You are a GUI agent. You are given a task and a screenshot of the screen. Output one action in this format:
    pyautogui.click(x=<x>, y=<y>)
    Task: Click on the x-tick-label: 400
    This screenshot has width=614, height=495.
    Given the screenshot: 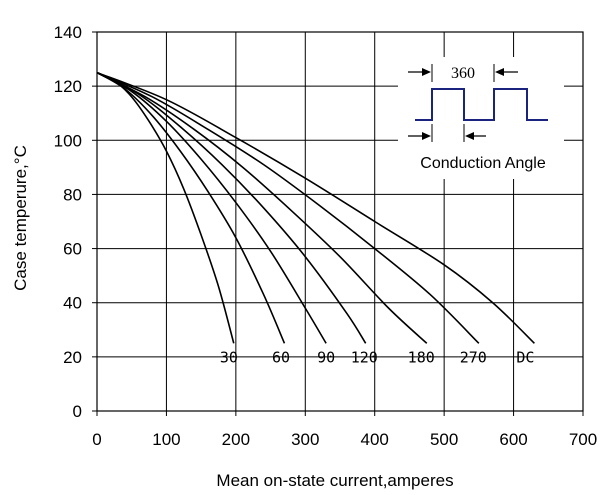 What is the action you would take?
    pyautogui.click(x=375, y=439)
    